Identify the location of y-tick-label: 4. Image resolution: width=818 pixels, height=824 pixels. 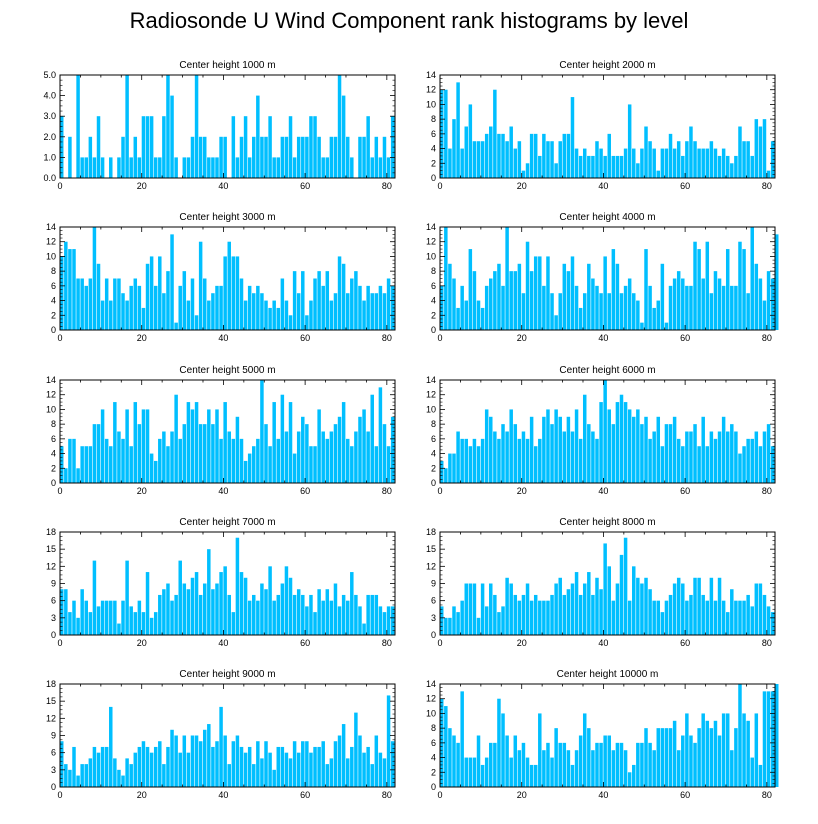
(53, 454).